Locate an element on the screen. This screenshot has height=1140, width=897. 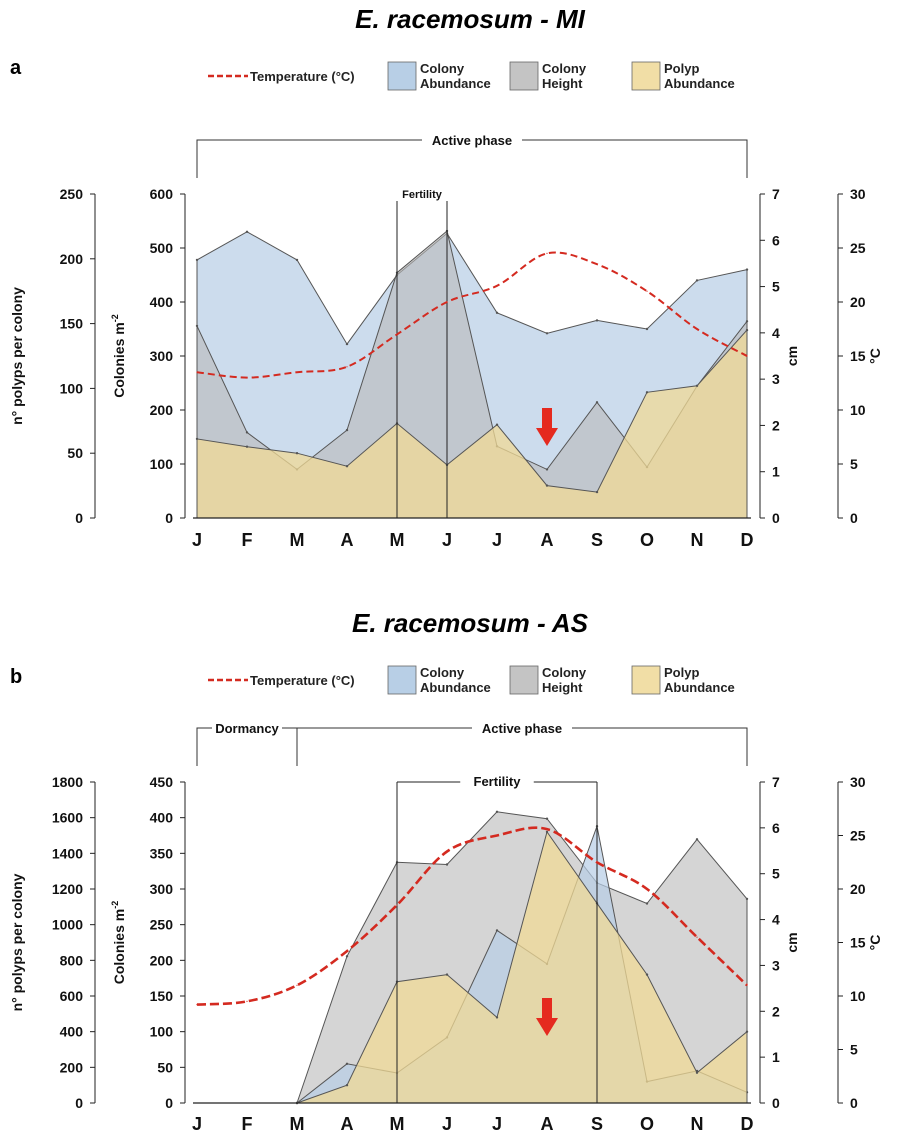
panel-a-legend-item-colony-height: Colony Height is located at coordinates (548, 76).